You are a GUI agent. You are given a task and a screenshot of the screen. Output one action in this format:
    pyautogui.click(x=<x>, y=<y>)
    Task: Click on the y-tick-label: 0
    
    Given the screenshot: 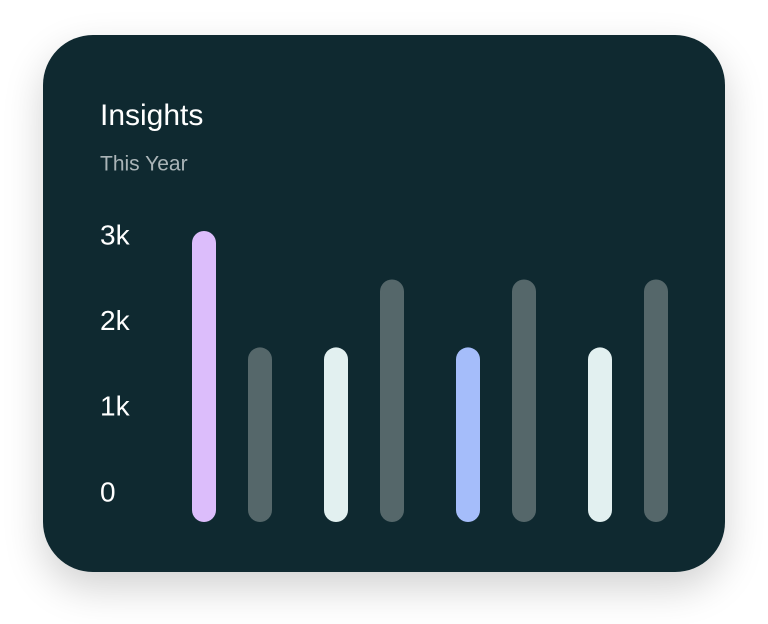 What is the action you would take?
    pyautogui.click(x=108, y=491)
    